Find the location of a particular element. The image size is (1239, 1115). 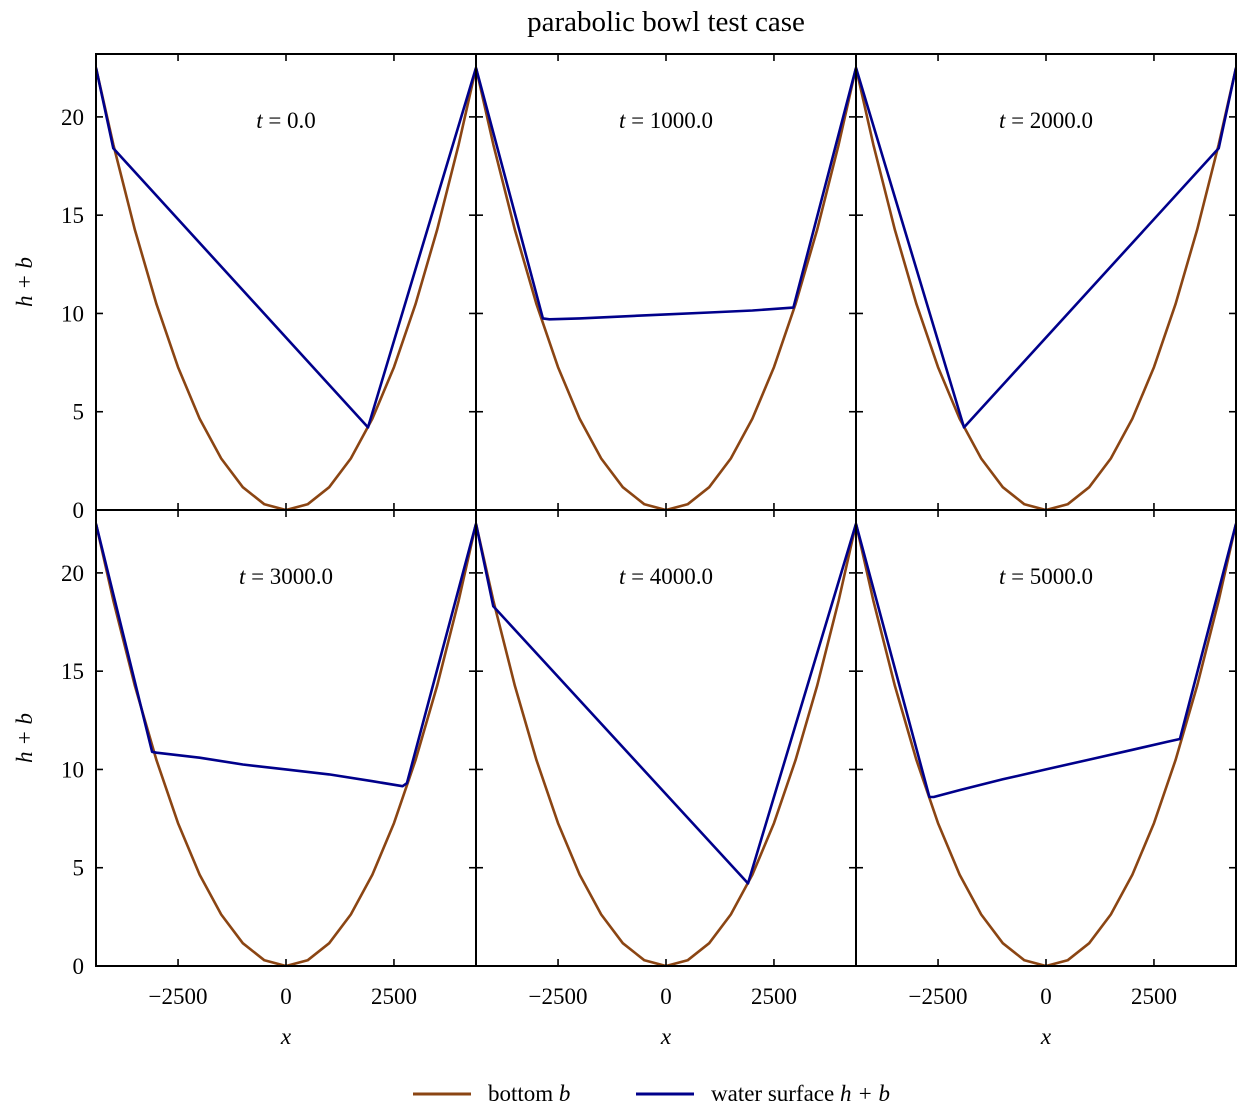

legend-label-text: water surface is located at coordinates (775, 1093).